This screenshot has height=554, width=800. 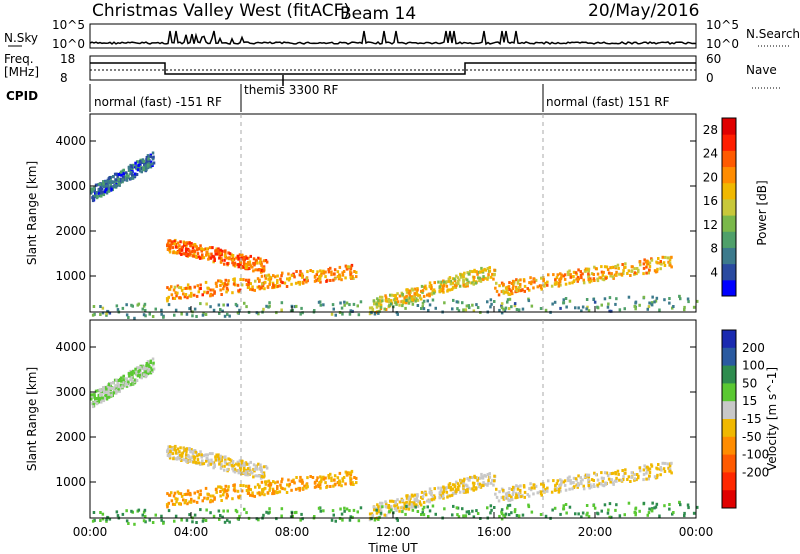 What do you see at coordinates (729, 175) in the screenshot?
I see `power-colorbar-swatch` at bounding box center [729, 175].